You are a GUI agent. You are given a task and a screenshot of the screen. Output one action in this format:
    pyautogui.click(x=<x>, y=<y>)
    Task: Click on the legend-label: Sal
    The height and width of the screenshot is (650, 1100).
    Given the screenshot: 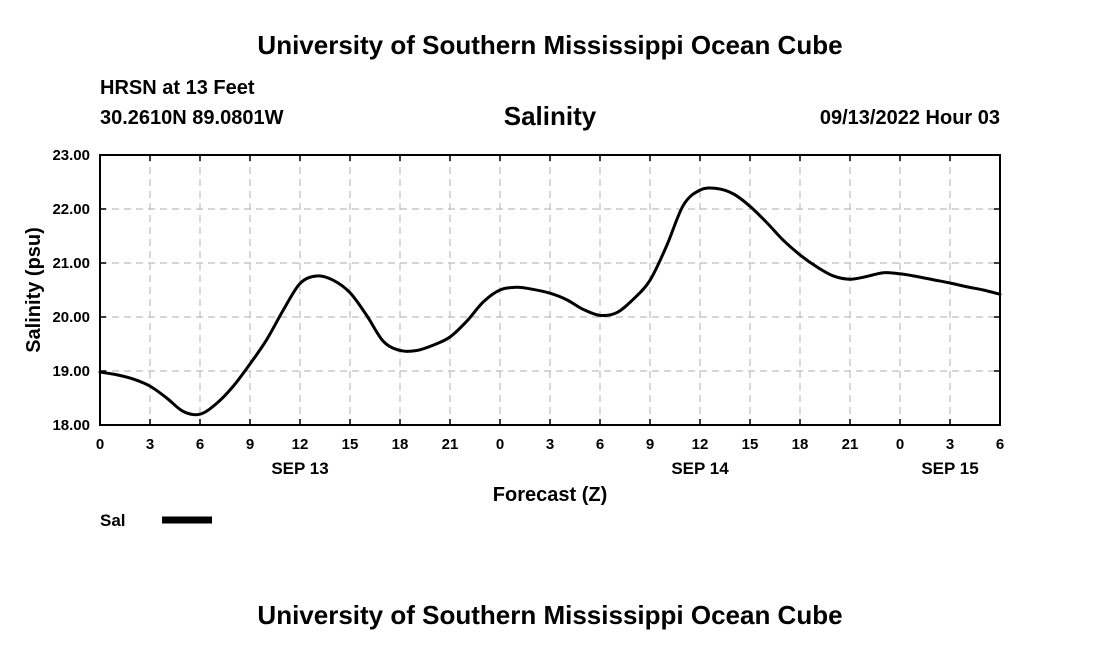 What is the action you would take?
    pyautogui.click(x=113, y=520)
    